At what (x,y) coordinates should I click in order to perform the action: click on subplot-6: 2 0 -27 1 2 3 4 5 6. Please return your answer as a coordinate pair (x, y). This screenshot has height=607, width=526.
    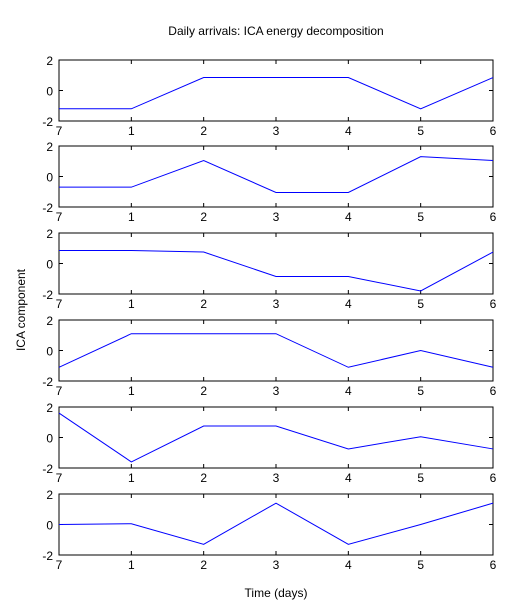
    Looking at the image, I should click on (269, 530).